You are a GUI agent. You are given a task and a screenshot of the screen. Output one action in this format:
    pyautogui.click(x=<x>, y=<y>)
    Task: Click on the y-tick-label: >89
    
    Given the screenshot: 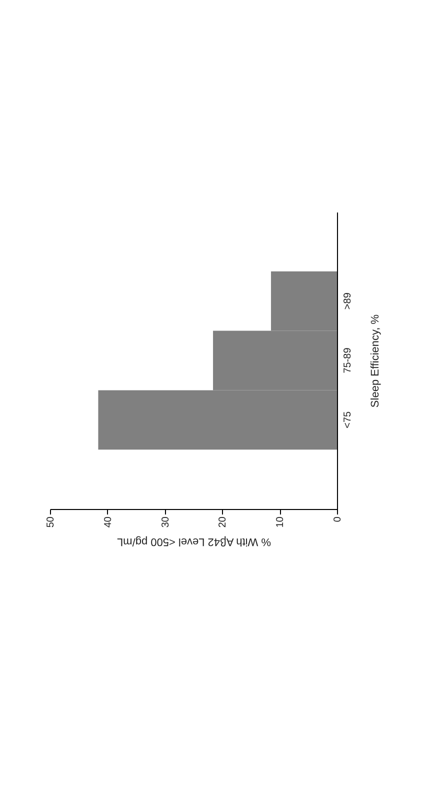 What is the action you would take?
    pyautogui.click(x=348, y=301)
    